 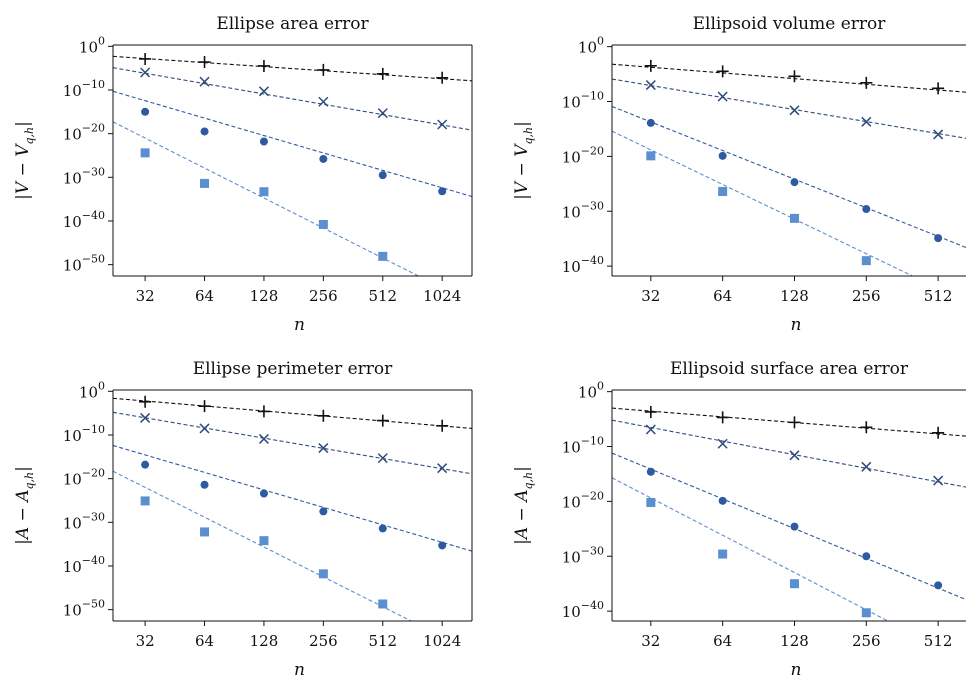 What do you see at coordinates (790, 24) in the screenshot?
I see `chart-title: Ellipsoid volume error` at bounding box center [790, 24].